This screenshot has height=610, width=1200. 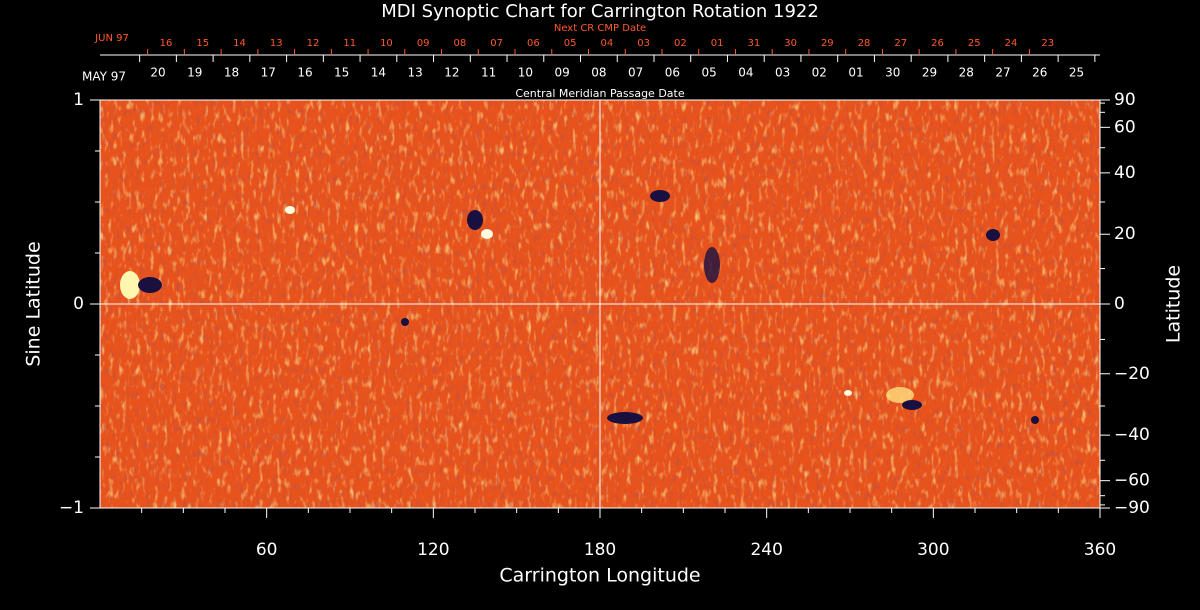 What do you see at coordinates (974, 43) in the screenshot?
I see `next-cmp-date: 25` at bounding box center [974, 43].